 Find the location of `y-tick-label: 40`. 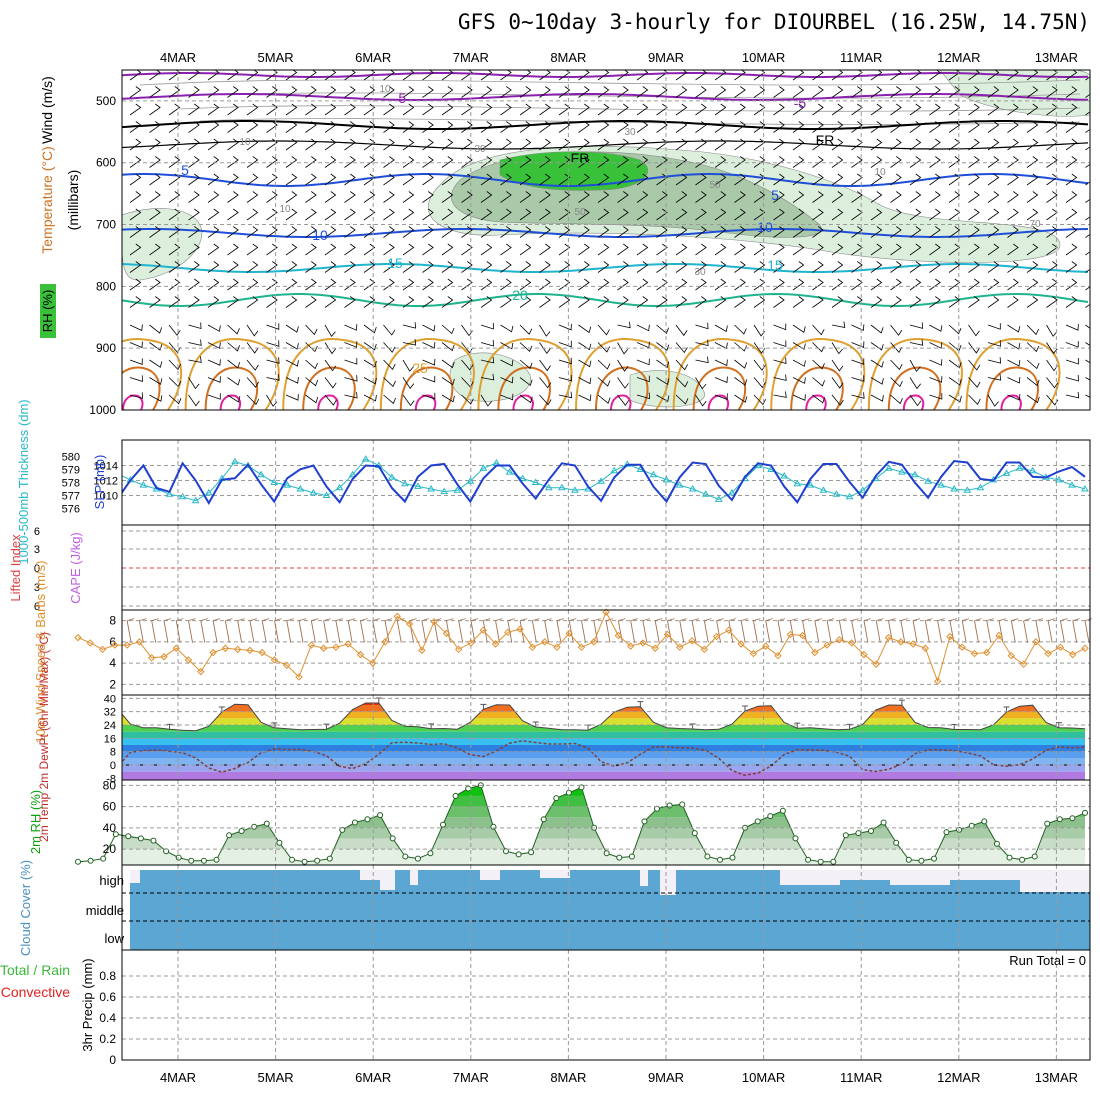

y-tick-label: 40 is located at coordinates (110, 699).